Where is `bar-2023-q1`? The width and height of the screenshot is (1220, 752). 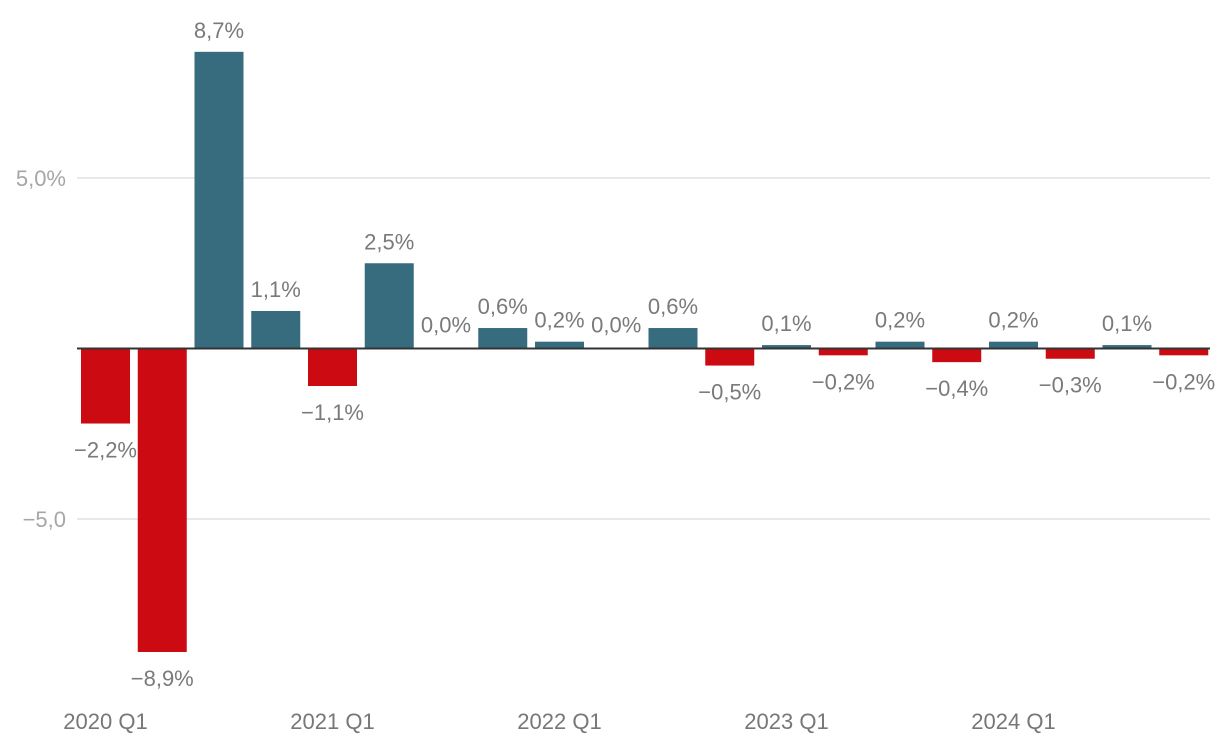 bar-2023-q1 is located at coordinates (786, 347).